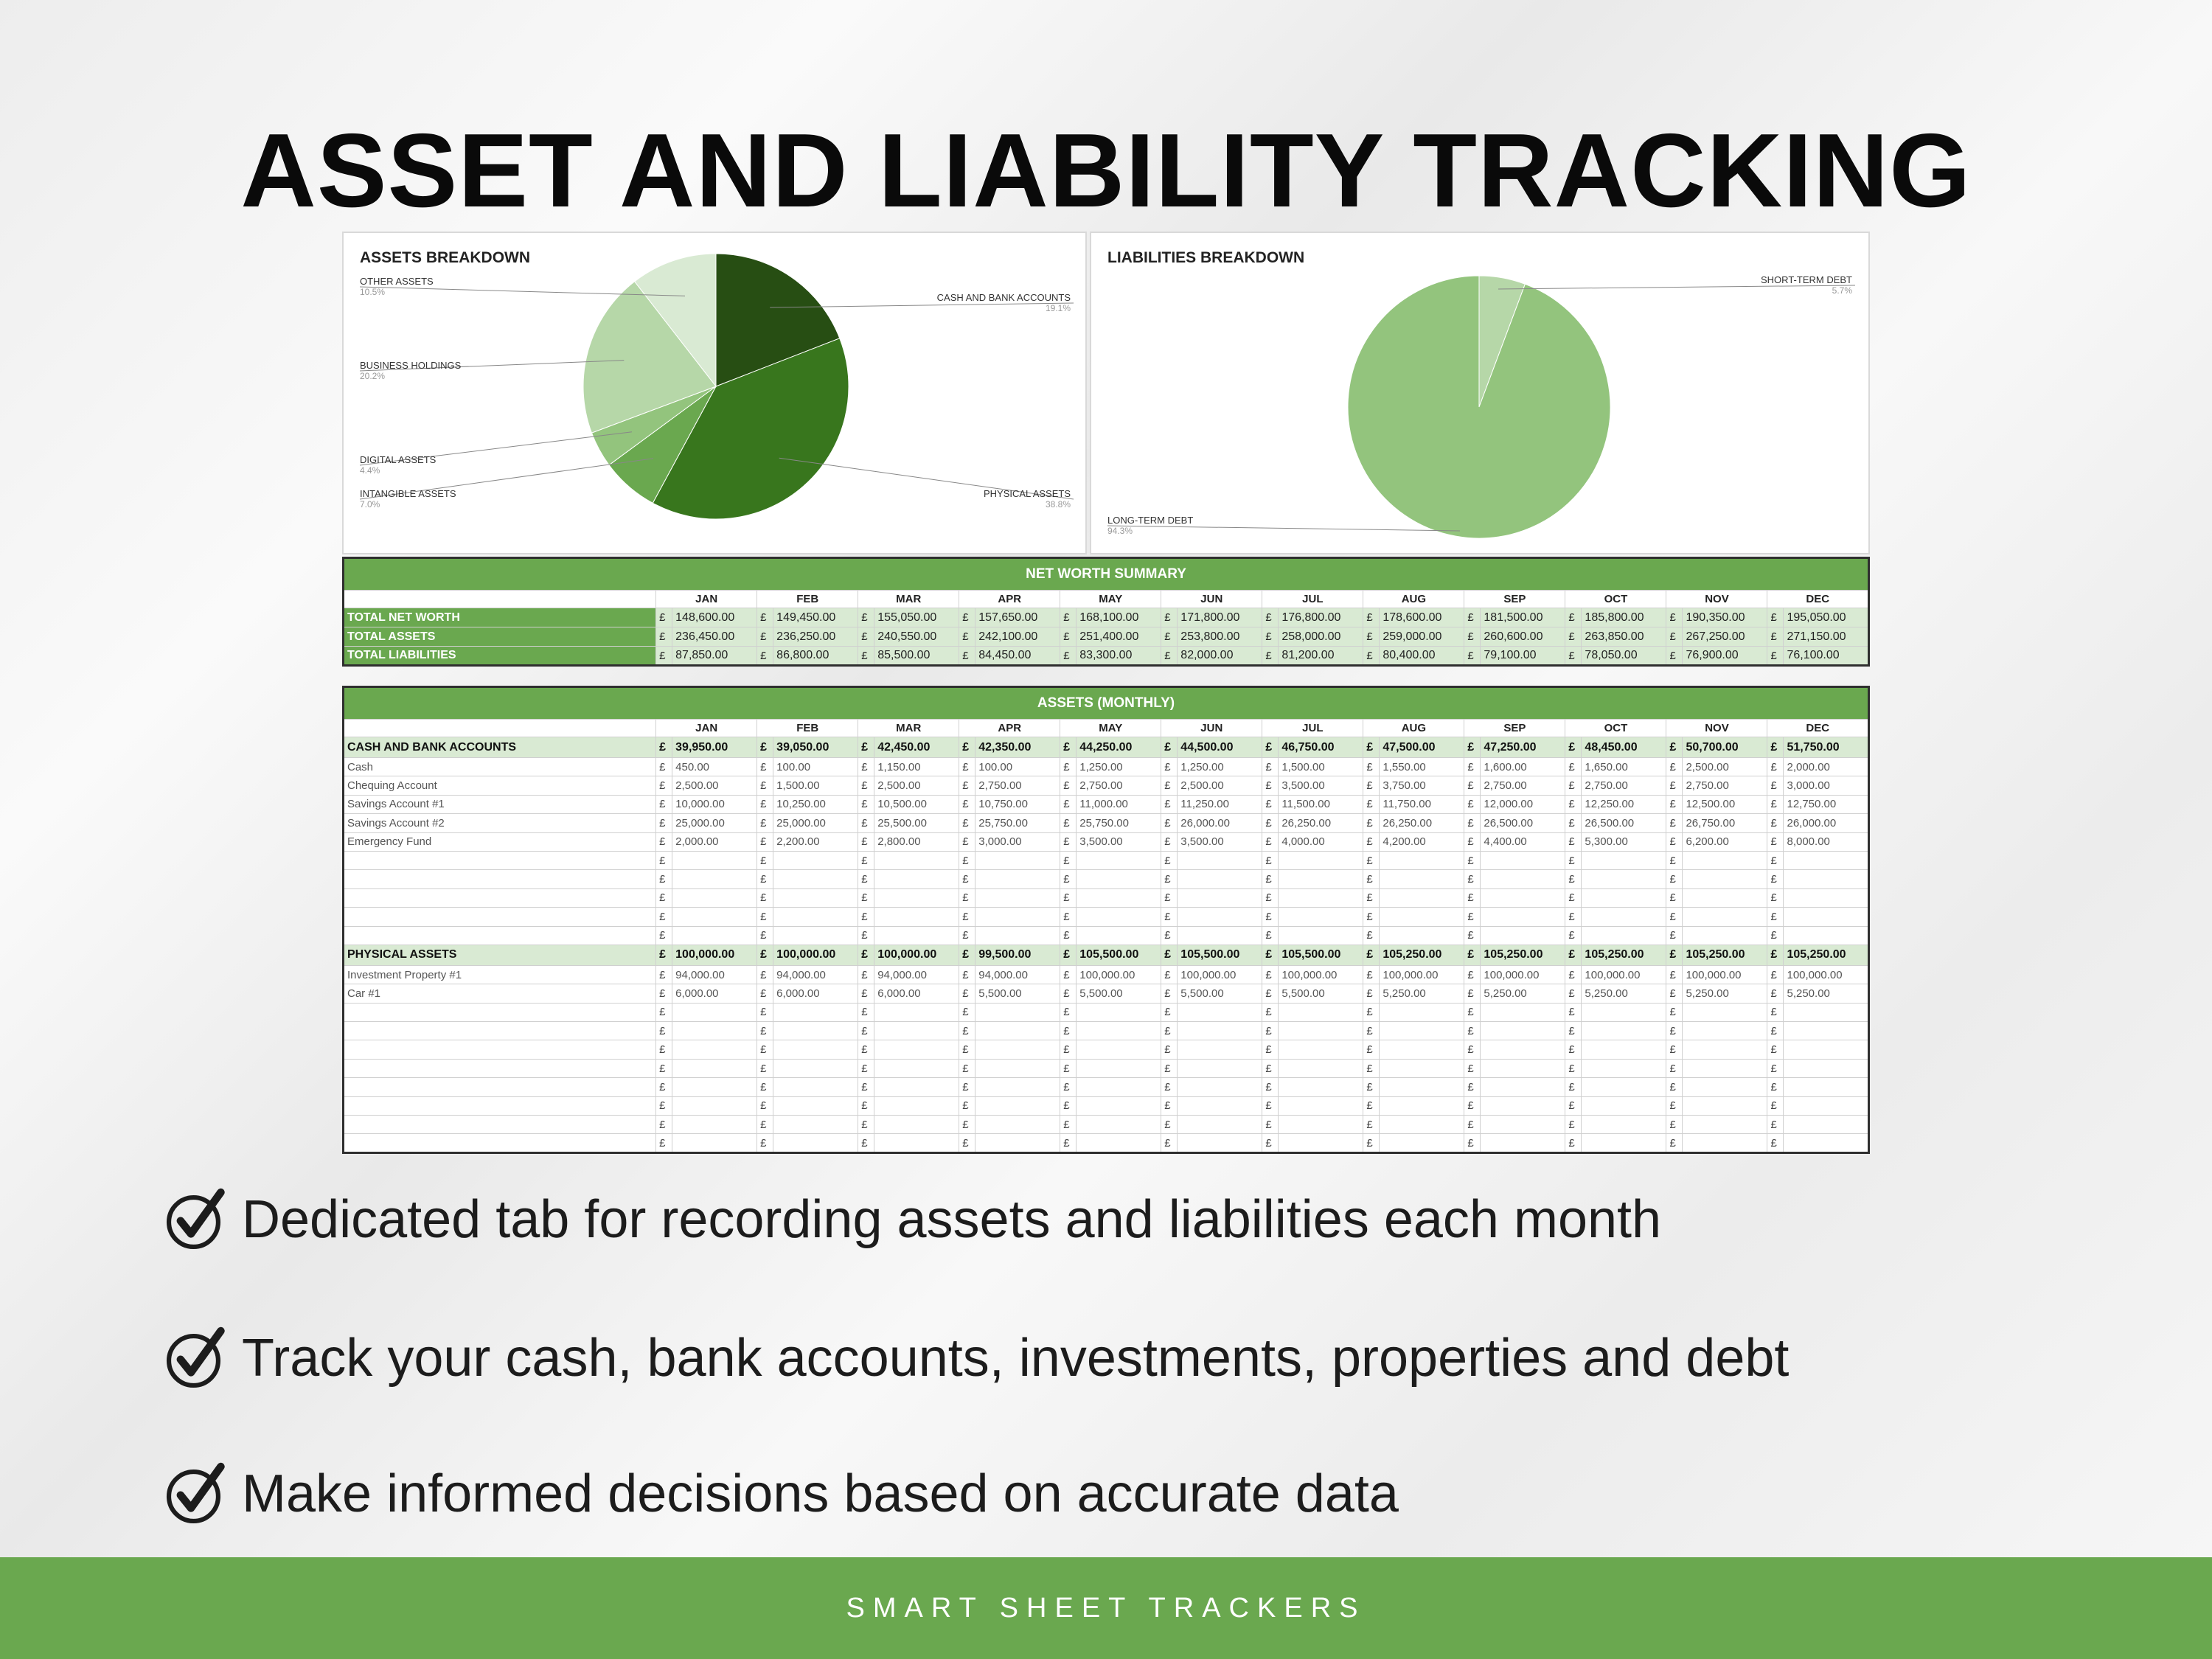  I want to click on value-cell: 185,800.00, so click(1624, 617).